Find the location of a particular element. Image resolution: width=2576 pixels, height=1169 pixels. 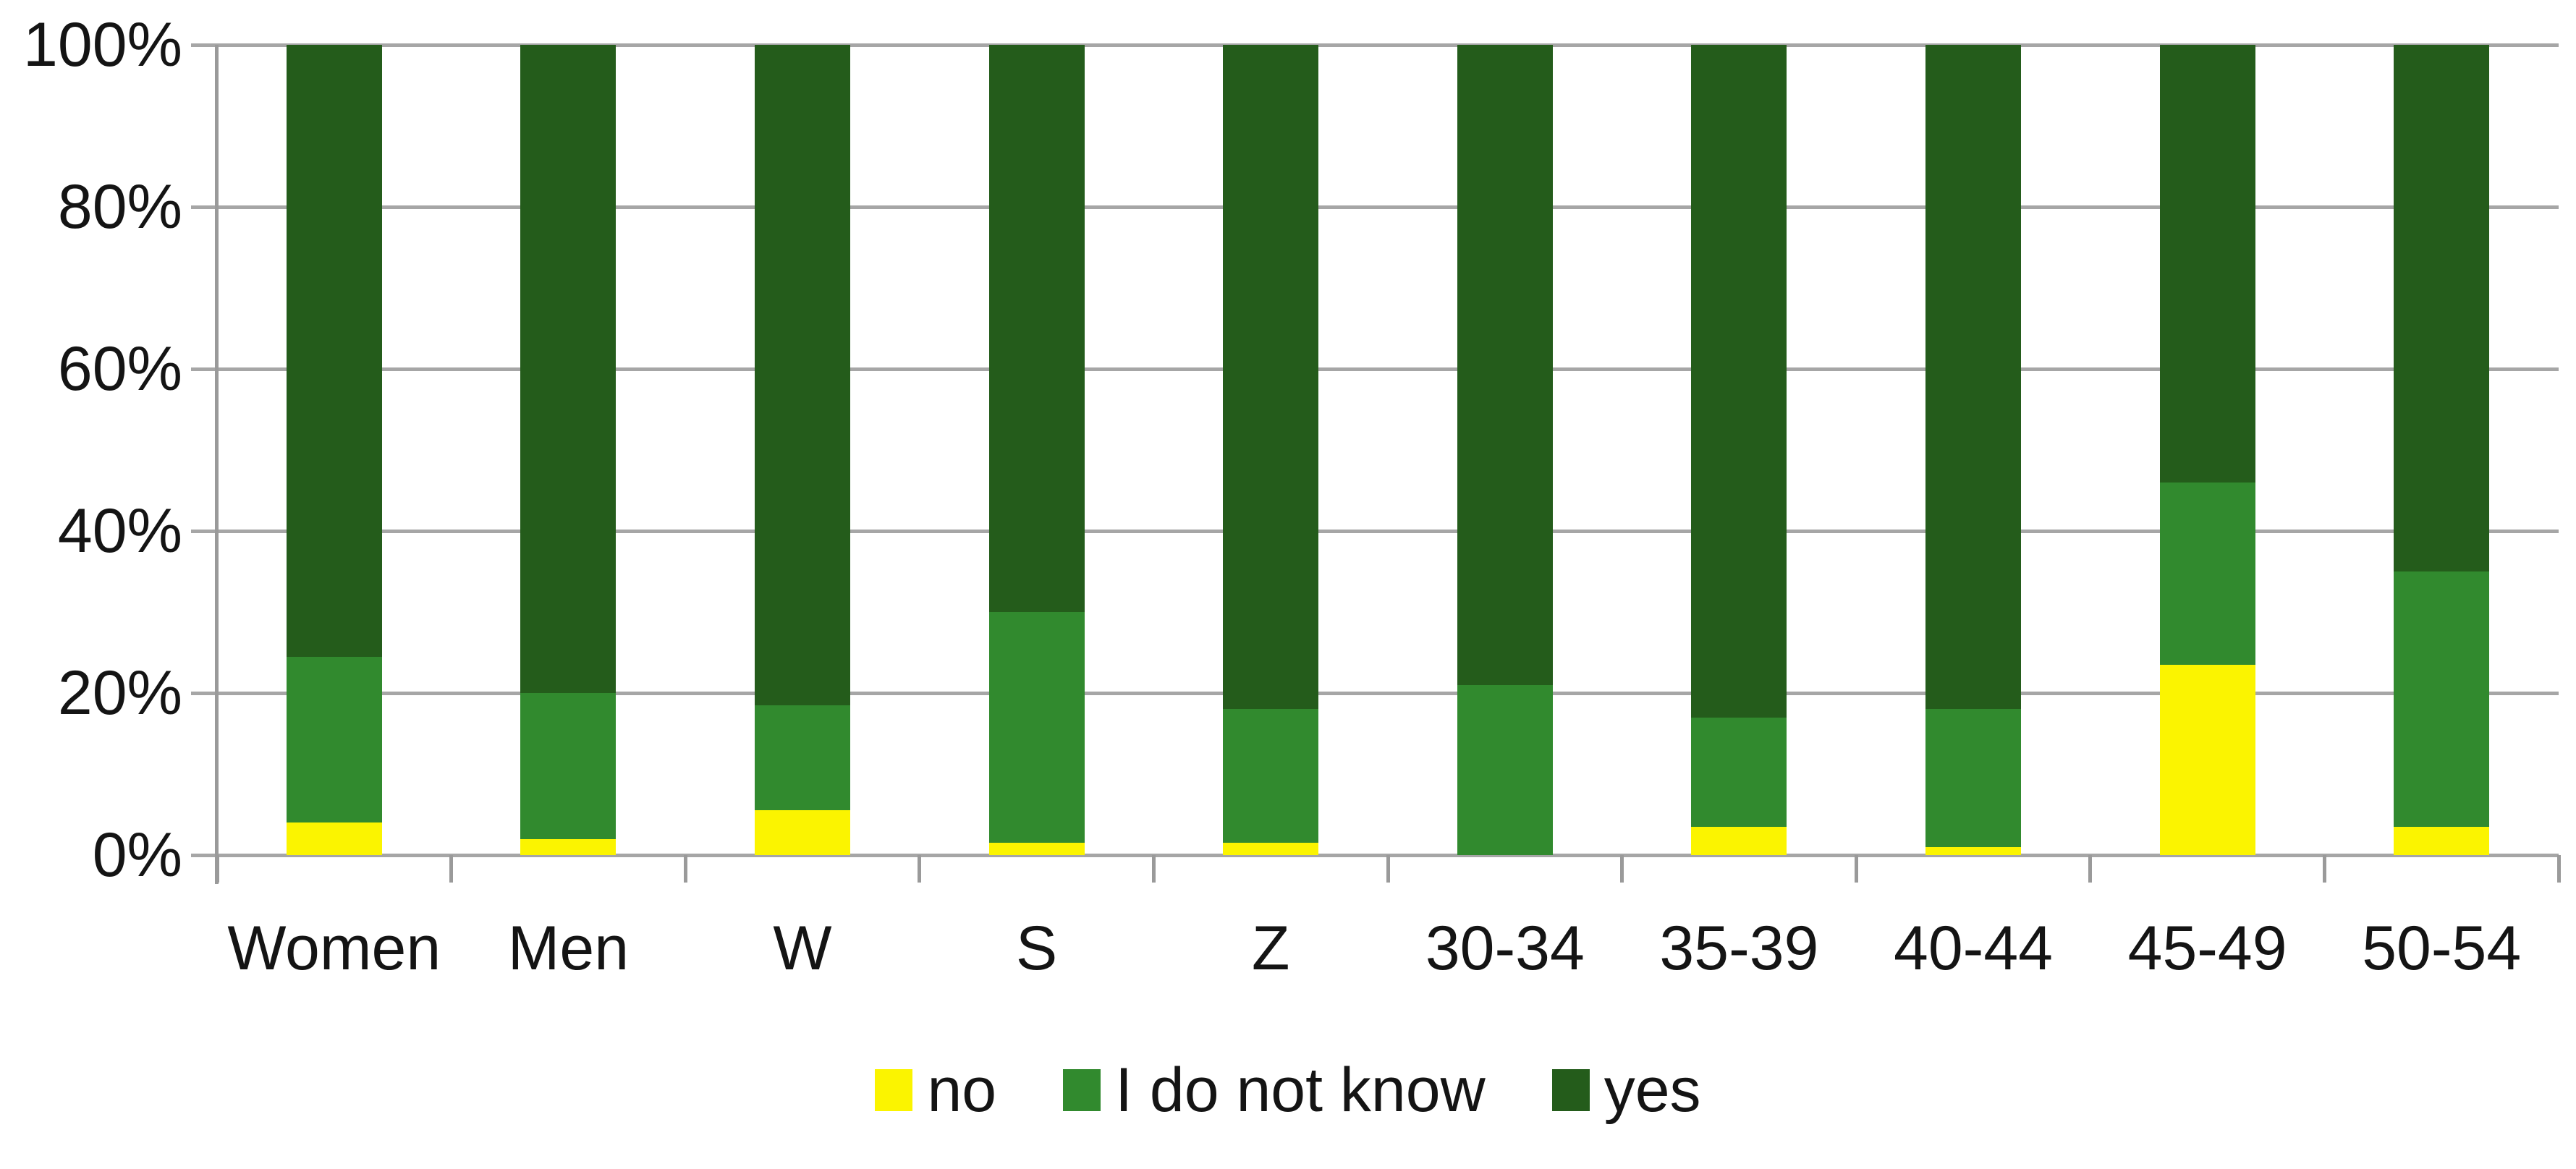

legend-item-yes: yes is located at coordinates (1626, 1090).